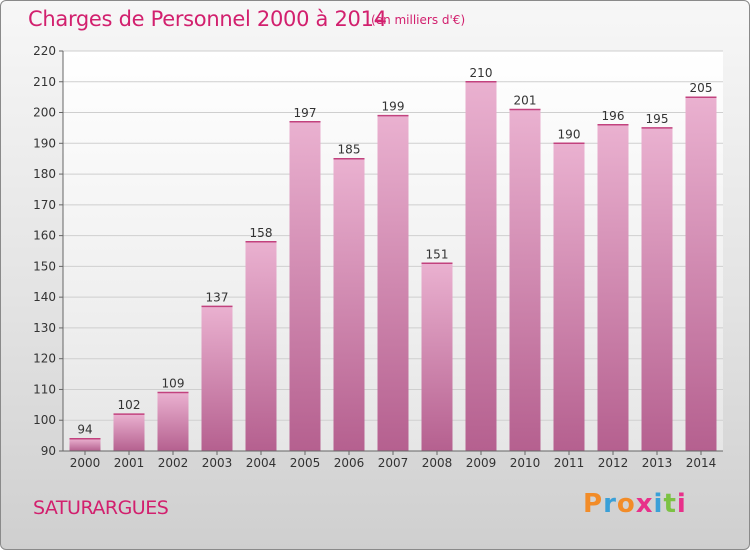  What do you see at coordinates (525, 101) in the screenshot?
I see `data-label: 201` at bounding box center [525, 101].